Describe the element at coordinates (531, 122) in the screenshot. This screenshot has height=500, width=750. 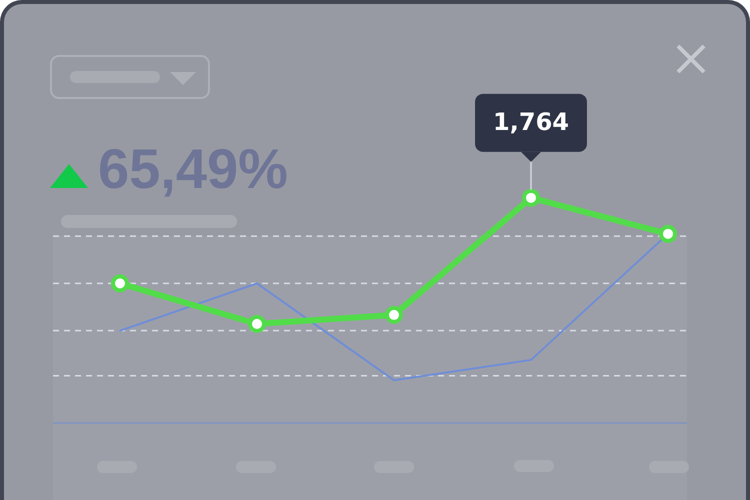
I see `text: 1,764` at that location.